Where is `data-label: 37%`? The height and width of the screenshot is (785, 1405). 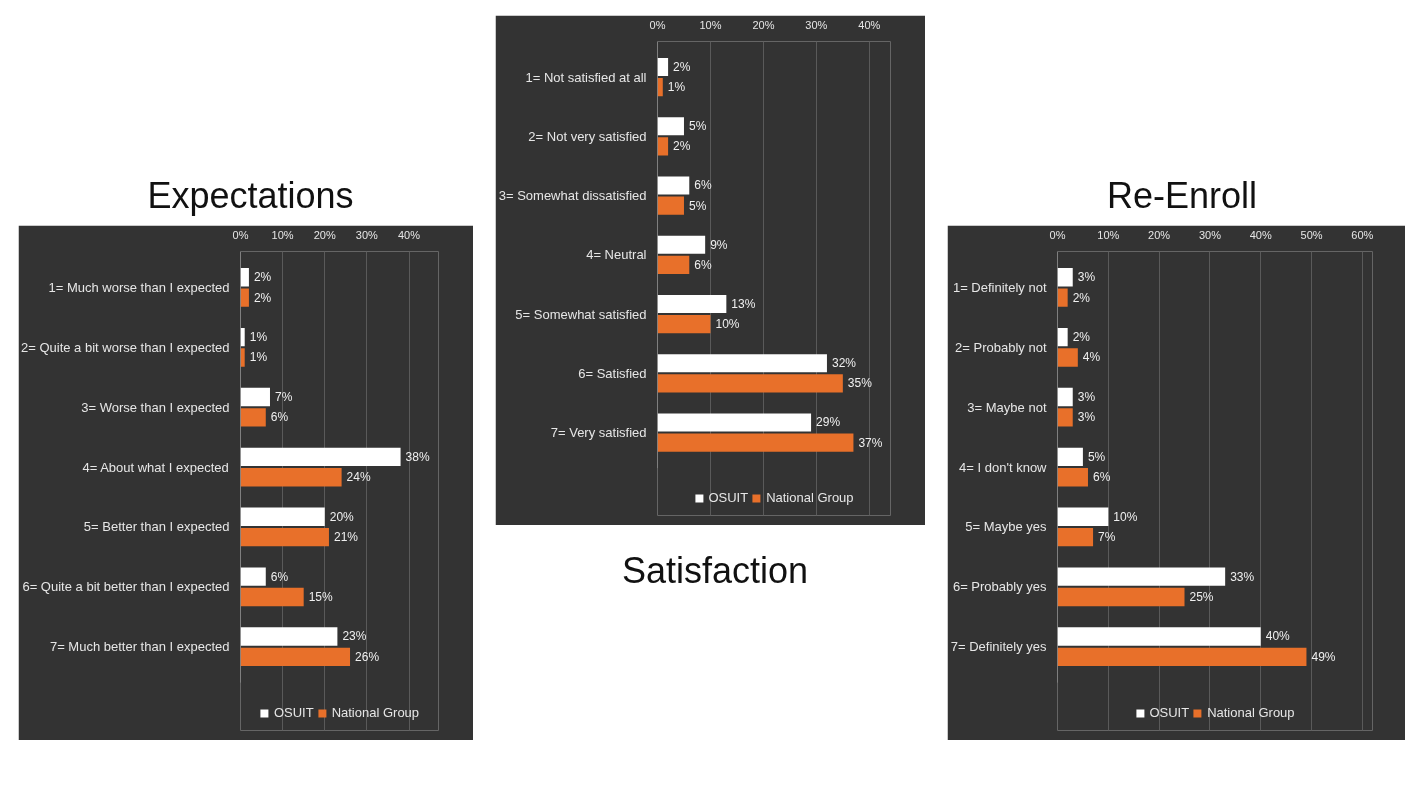 data-label: 37% is located at coordinates (870, 442).